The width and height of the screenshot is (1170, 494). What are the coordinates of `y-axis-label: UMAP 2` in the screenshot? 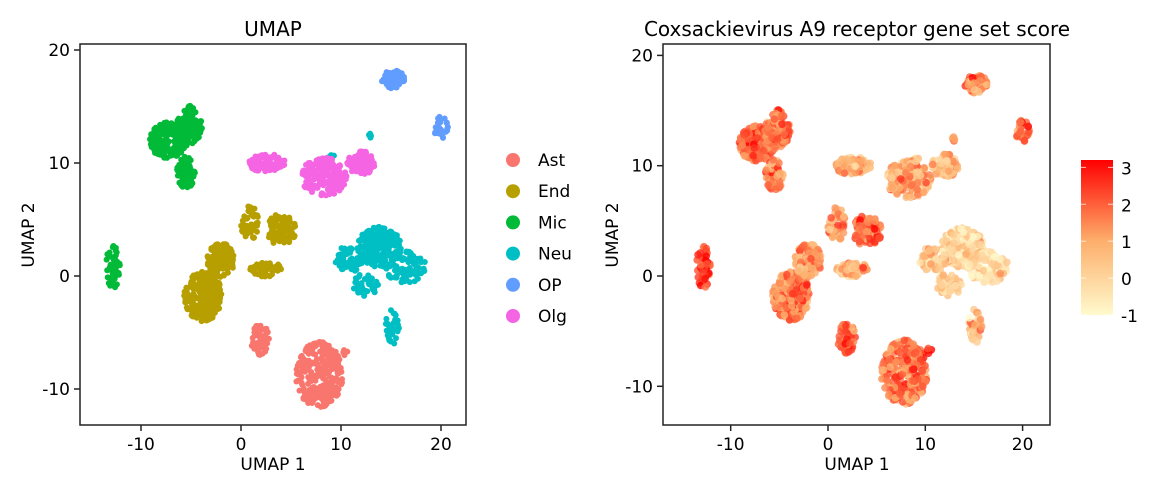 It's located at (29, 234).